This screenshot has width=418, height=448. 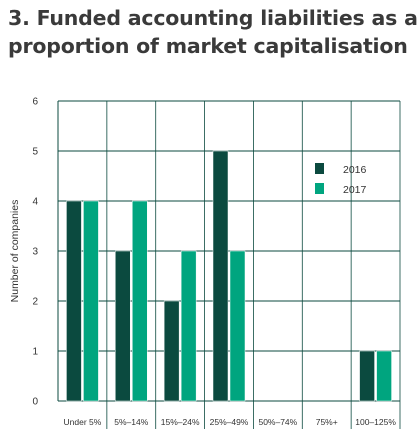 I want to click on chart-title-line-1: 3. Funded accounting liabilities as a, so click(x=213, y=18).